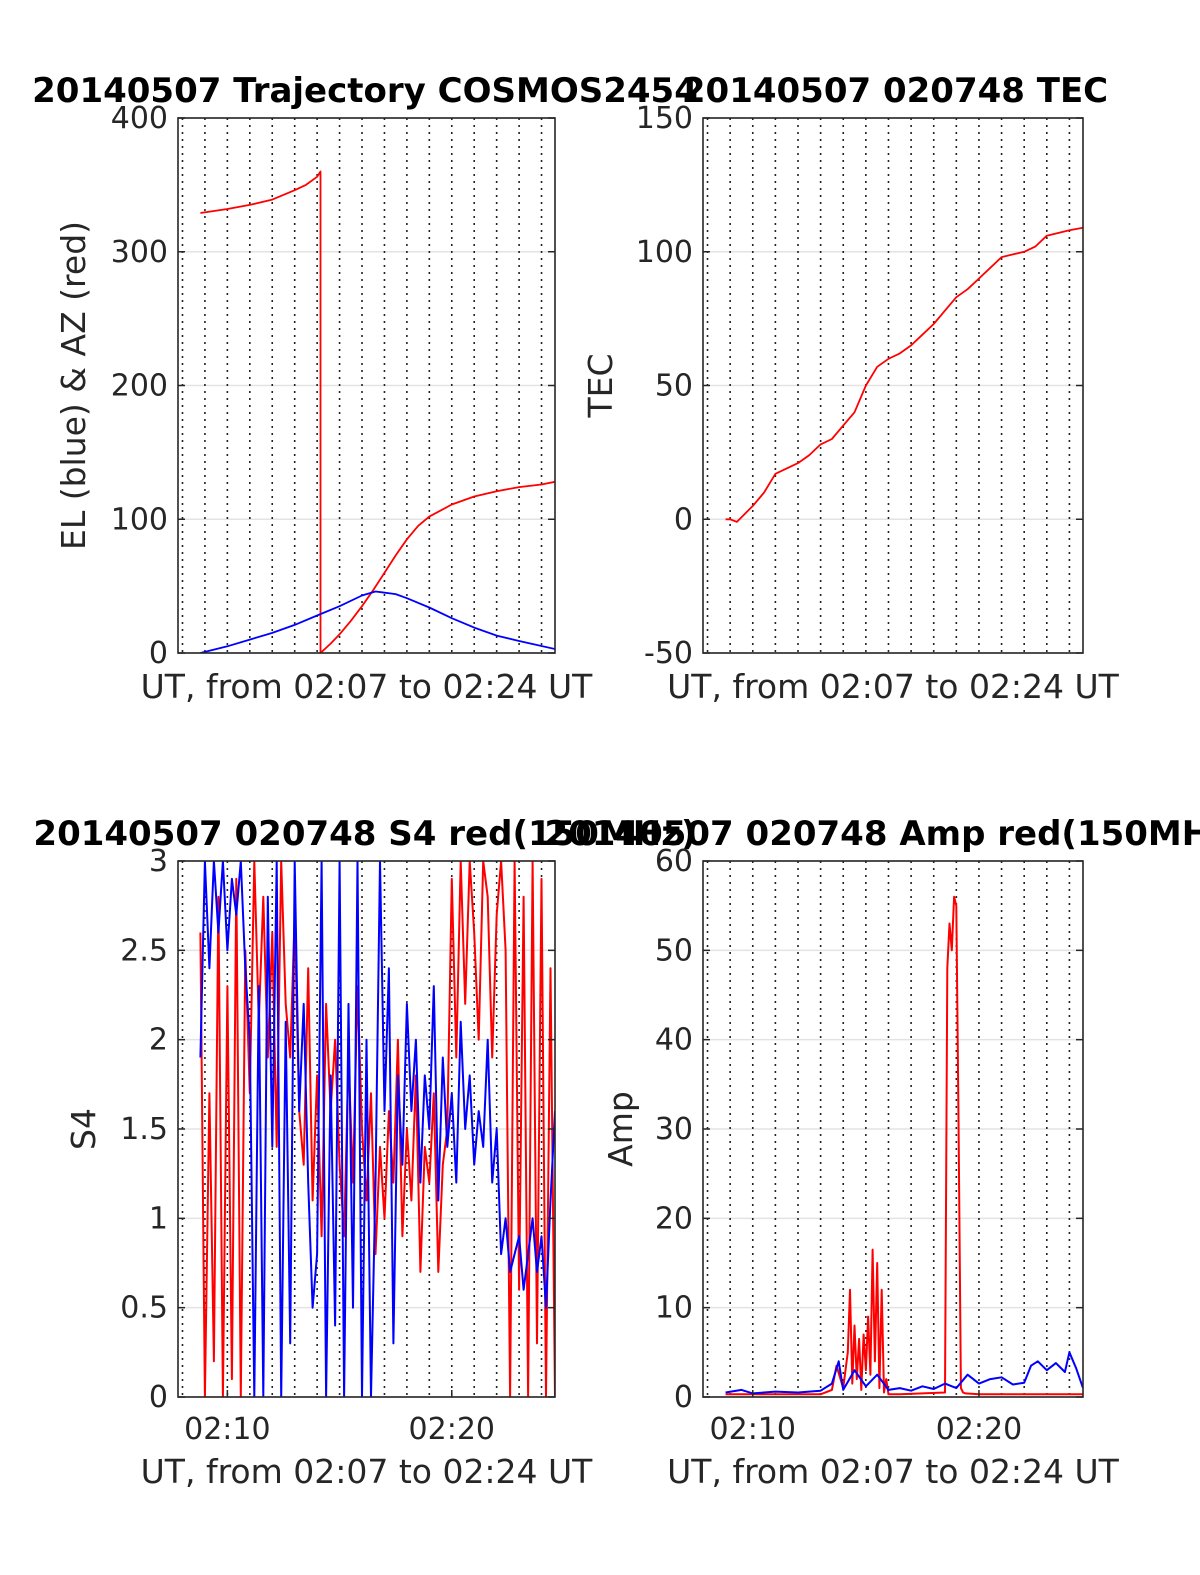 This screenshot has width=1200, height=1575. What do you see at coordinates (83, 1129) in the screenshot?
I see `y-axis-label: S4` at bounding box center [83, 1129].